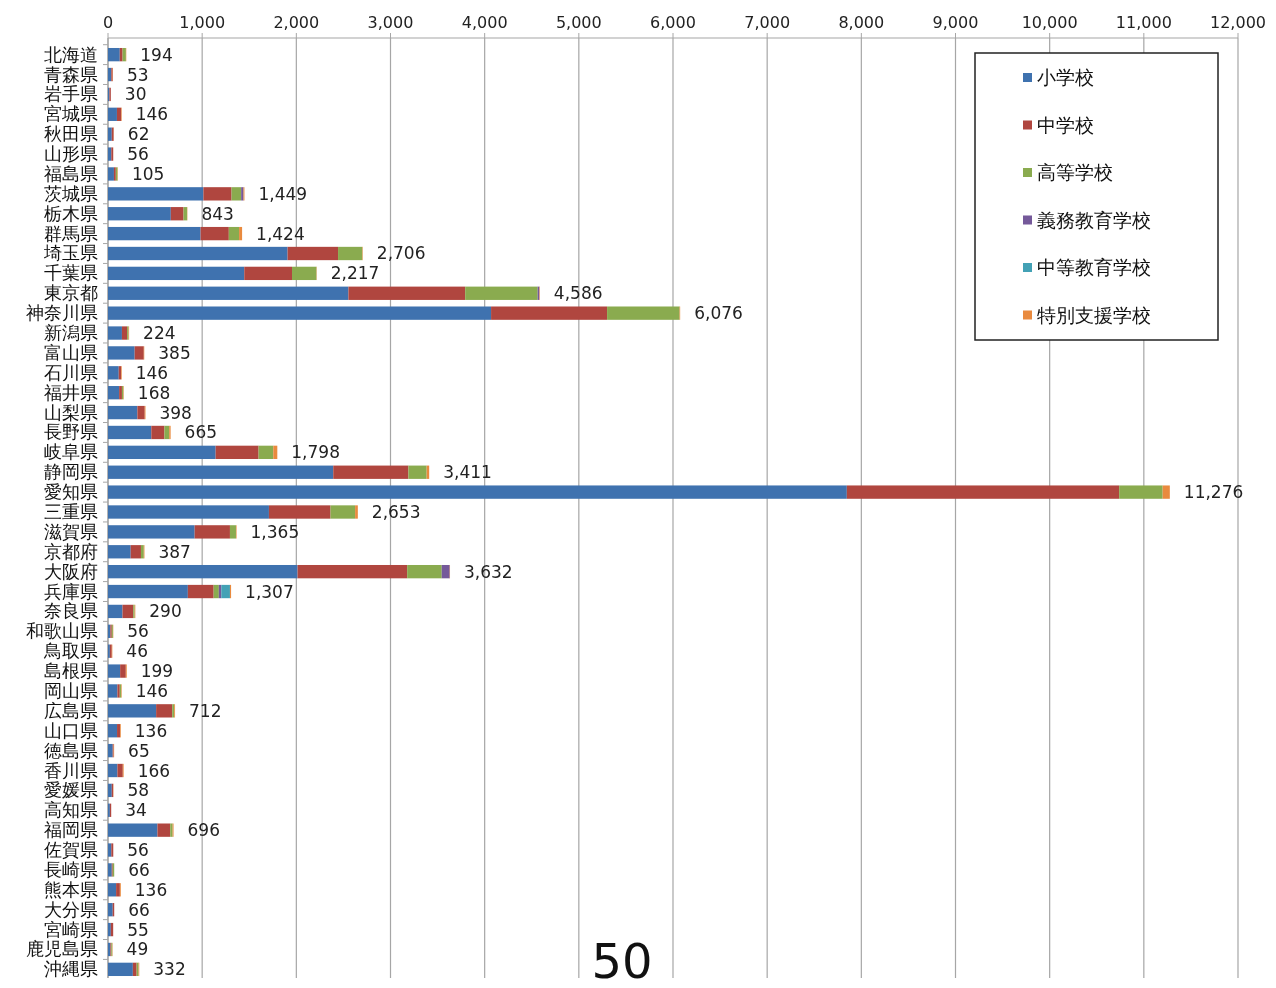 Image resolution: width=1276 pixels, height=988 pixels. Describe the element at coordinates (718, 313) in the screenshot. I see `total-label: 6,076` at that location.